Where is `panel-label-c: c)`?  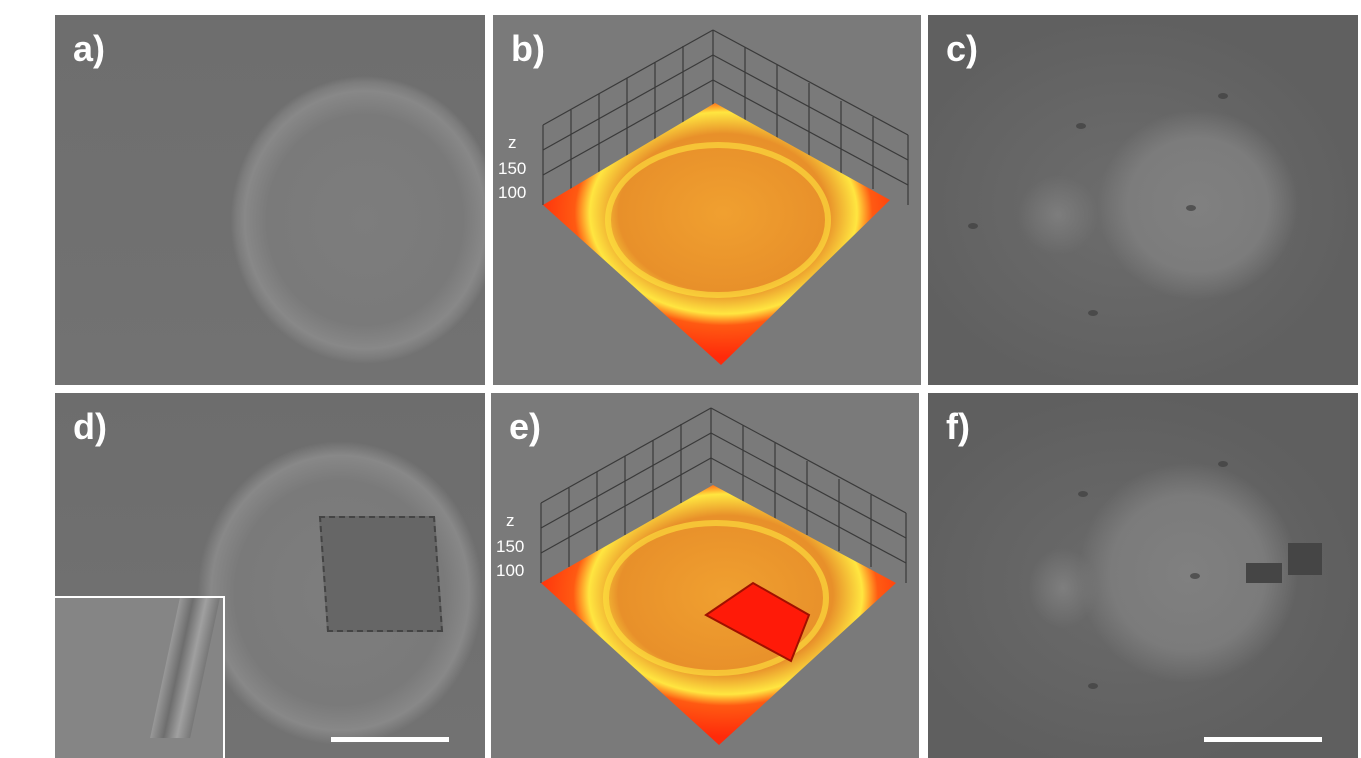 panel-label-c: c) is located at coordinates (962, 48).